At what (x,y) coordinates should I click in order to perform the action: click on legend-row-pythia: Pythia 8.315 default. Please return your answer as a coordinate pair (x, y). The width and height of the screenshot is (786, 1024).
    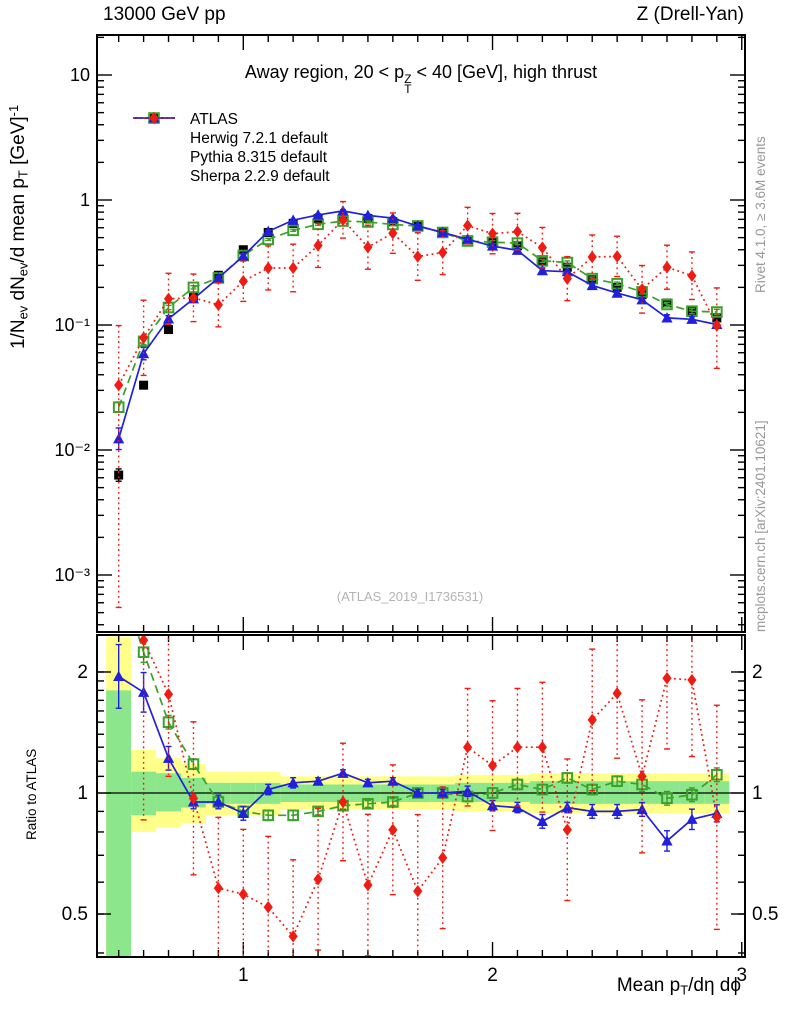
    Looking at the image, I should click on (230, 139).